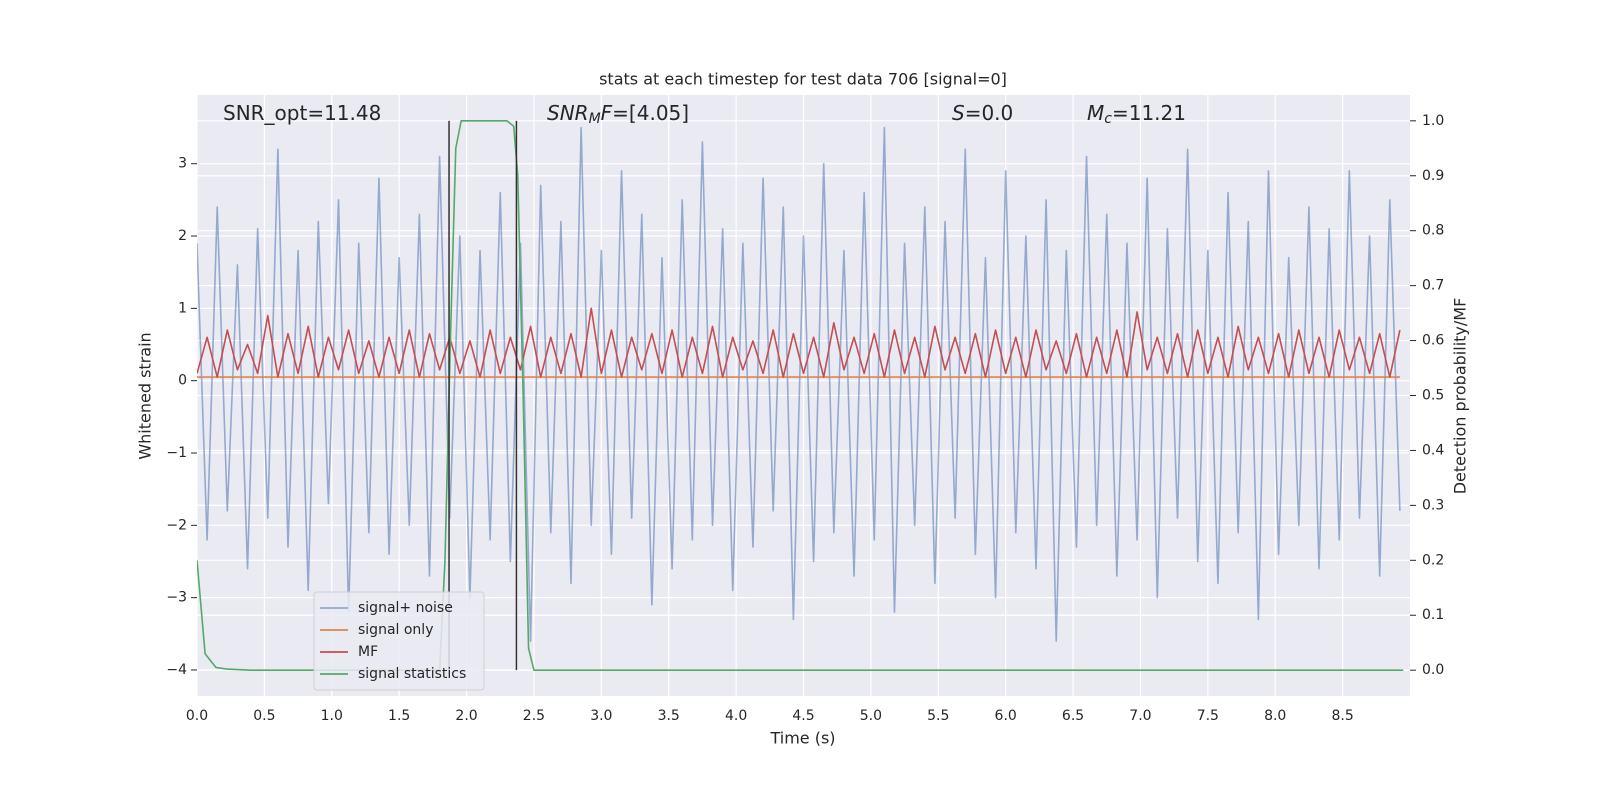  I want to click on legend-box, so click(399, 641).